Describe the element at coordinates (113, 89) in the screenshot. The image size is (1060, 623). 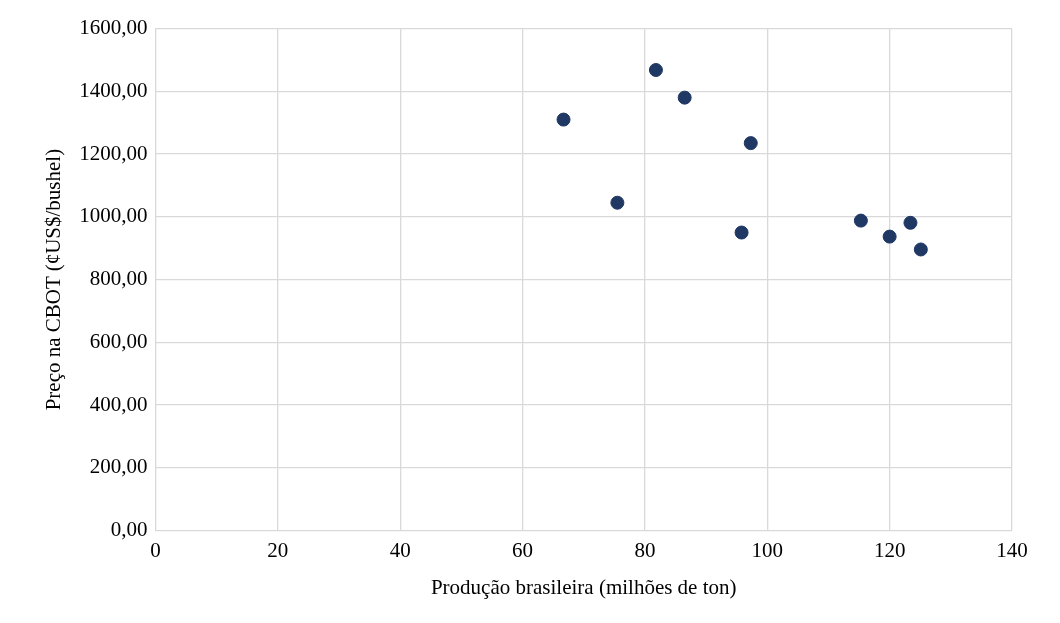
I see `y-tick-label: 1400,00` at that location.